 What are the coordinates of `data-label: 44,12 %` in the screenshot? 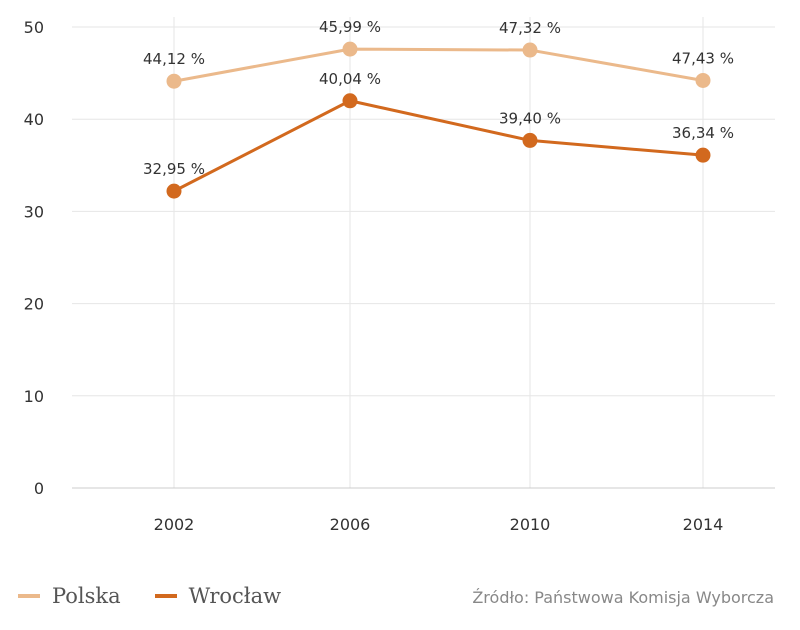 It's located at (174, 59).